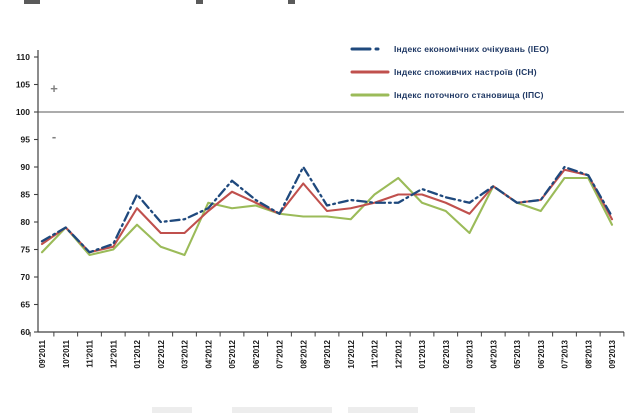 The image size is (630, 416). Describe the element at coordinates (469, 94) in the screenshot. I see `legend-label-ips: Індекс поточного становища (ІПС)` at that location.